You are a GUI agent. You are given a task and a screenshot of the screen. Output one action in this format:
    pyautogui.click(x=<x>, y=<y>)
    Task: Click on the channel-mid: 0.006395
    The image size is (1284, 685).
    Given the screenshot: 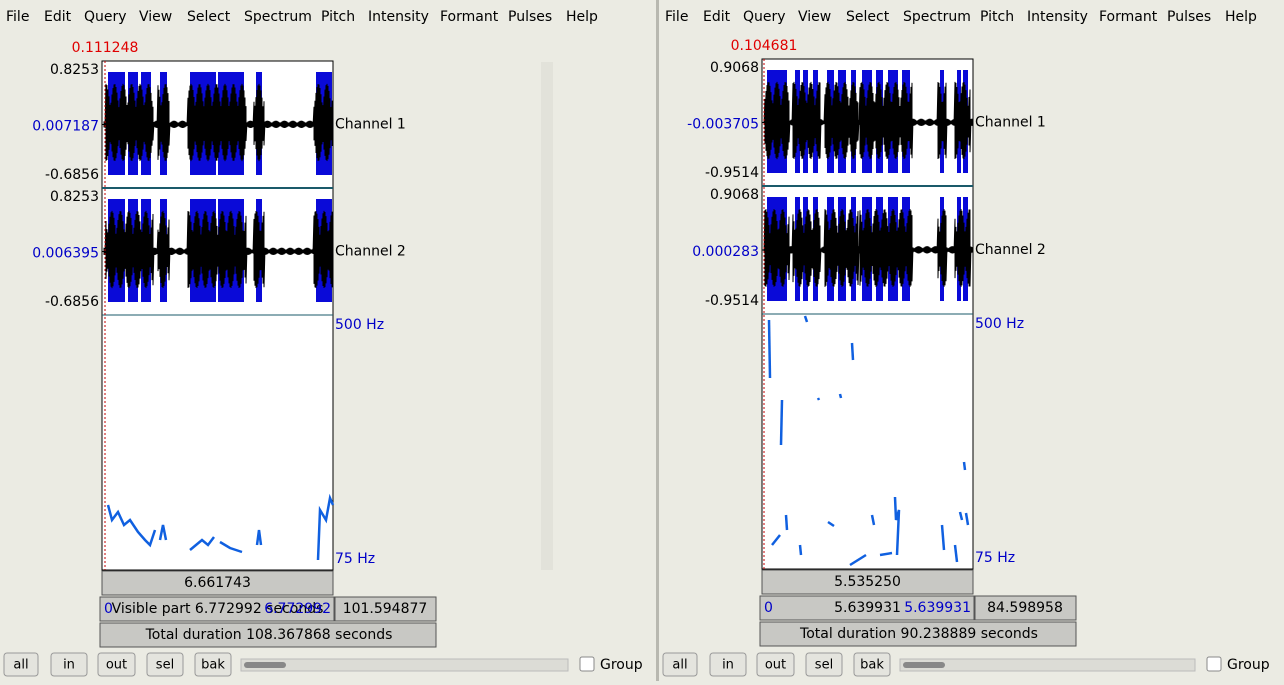 What is the action you would take?
    pyautogui.click(x=65, y=254)
    